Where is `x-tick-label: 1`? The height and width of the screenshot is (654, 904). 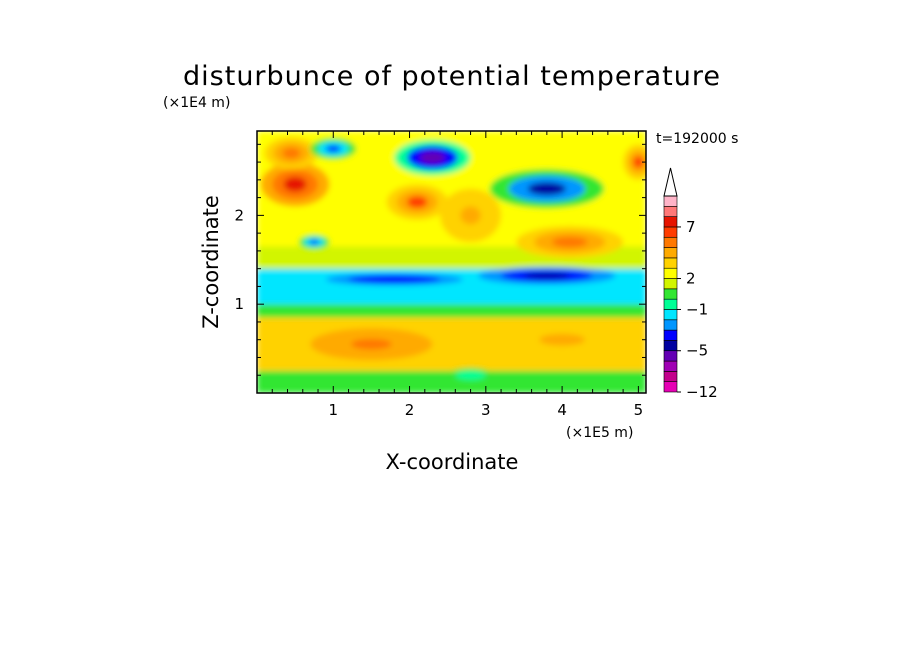 x-tick-label: 1 is located at coordinates (334, 410).